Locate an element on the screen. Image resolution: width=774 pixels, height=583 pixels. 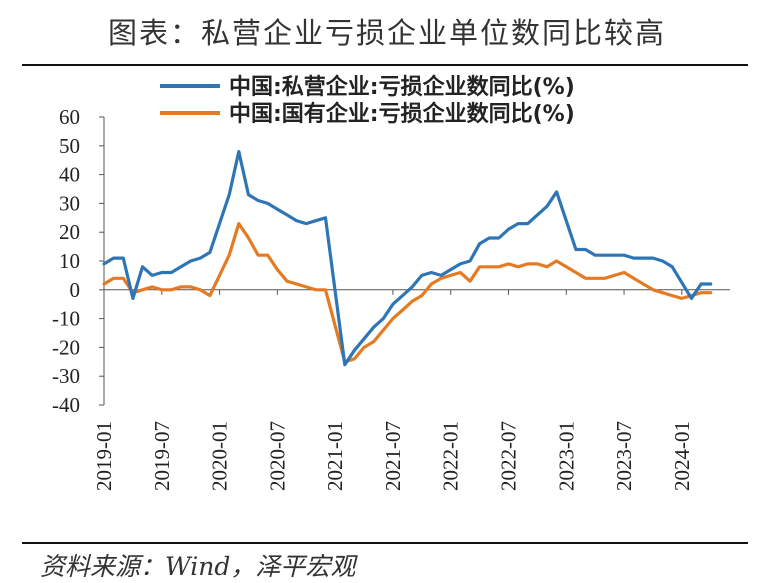
x-tick-label: 2022-07 is located at coordinates (508, 456).